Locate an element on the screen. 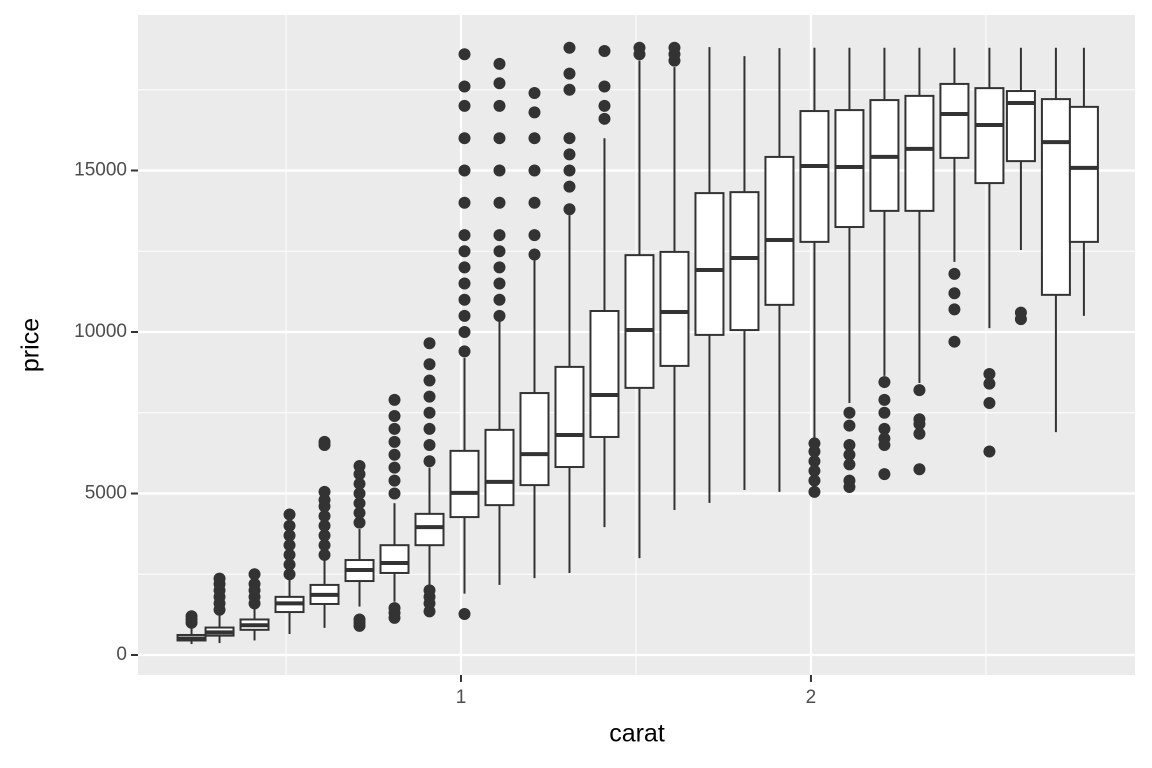 The image size is (1152, 768). x-tick-label: 2 is located at coordinates (811, 697).